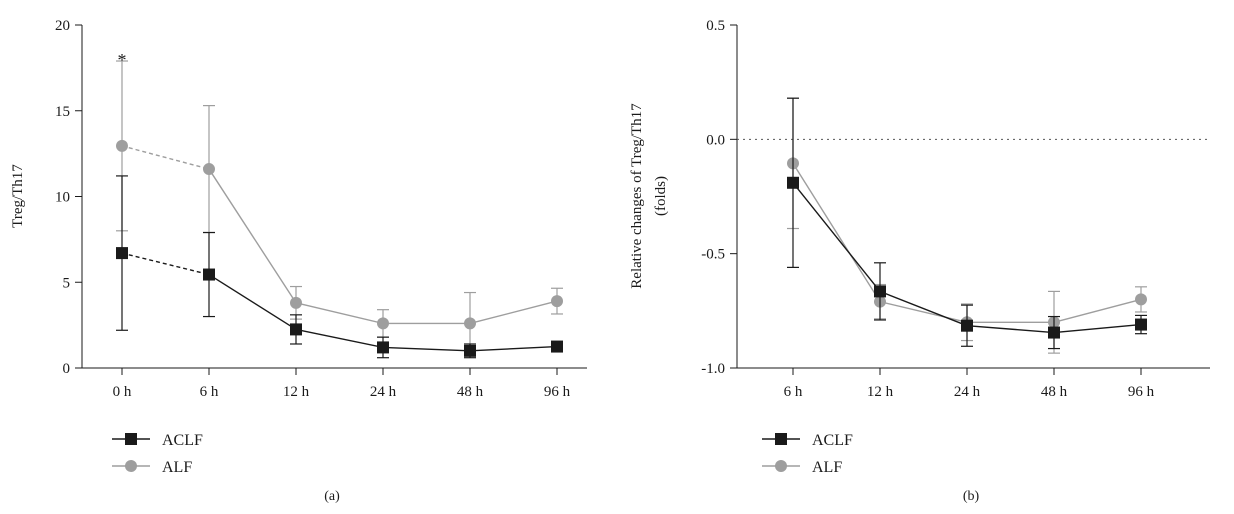  Describe the element at coordinates (967, 392) in the screenshot. I see `panel-b-x-tick-label: 24 h` at that location.